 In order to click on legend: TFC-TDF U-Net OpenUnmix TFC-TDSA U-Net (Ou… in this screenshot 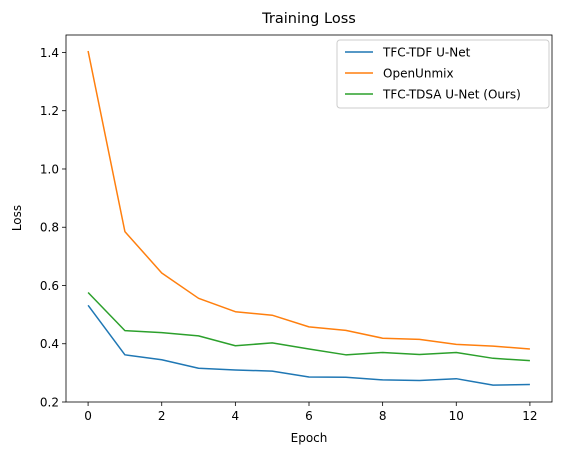, I will do `click(443, 74)`.